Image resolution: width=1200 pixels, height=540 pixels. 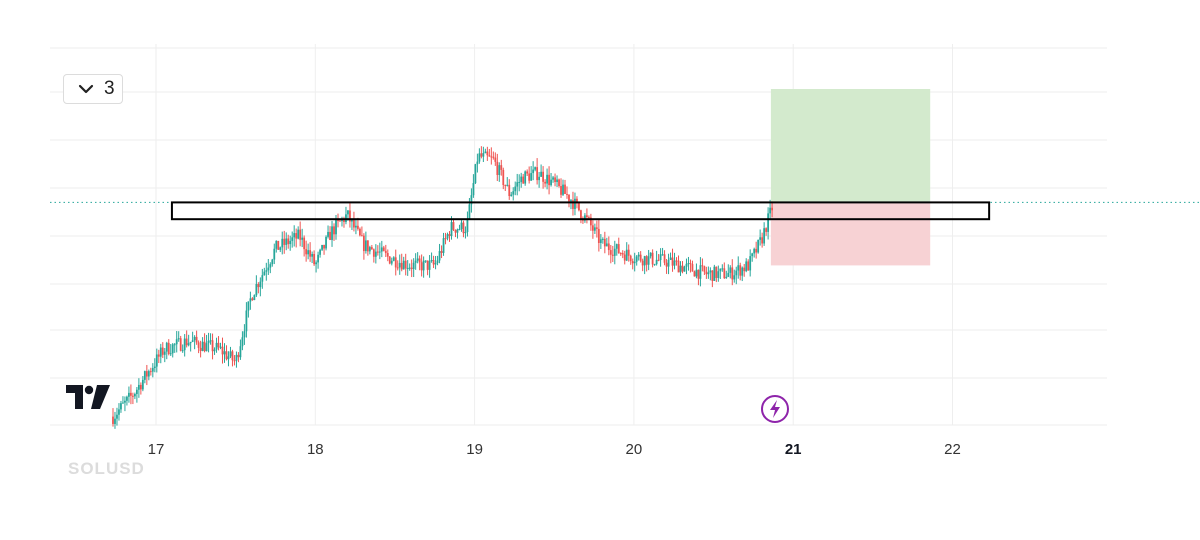 I want to click on x-axis-ticks: 17 18 19 20 21 22, so click(x=554, y=449).